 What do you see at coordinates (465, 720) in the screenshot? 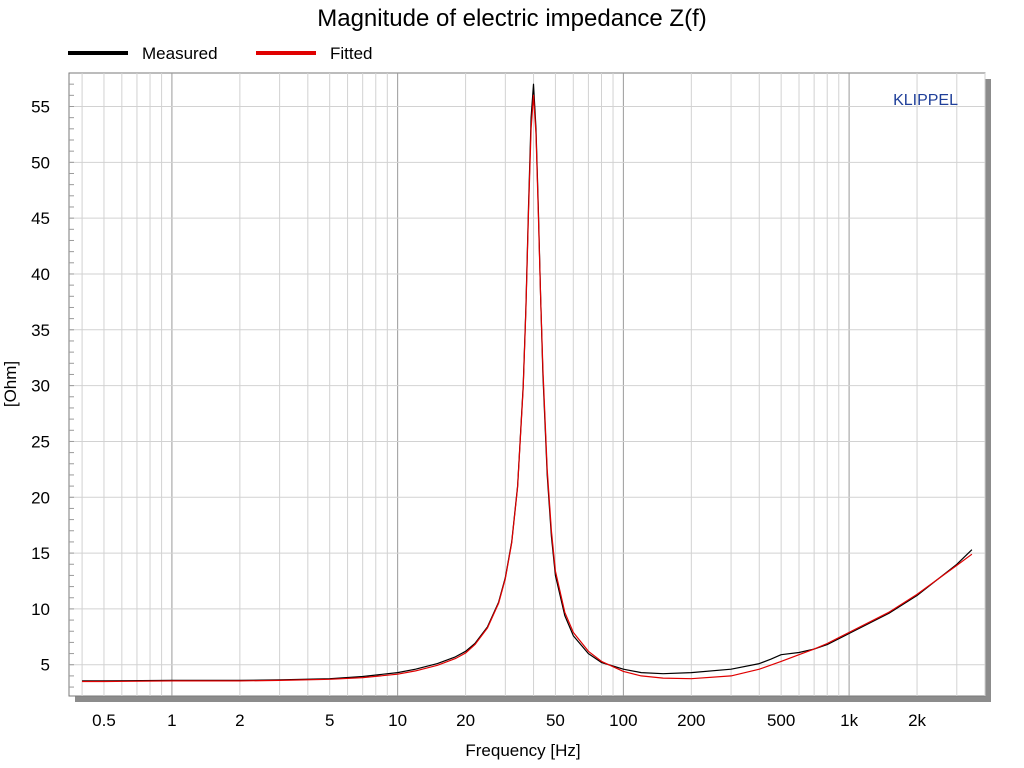
I see `x-tick-label: 20` at bounding box center [465, 720].